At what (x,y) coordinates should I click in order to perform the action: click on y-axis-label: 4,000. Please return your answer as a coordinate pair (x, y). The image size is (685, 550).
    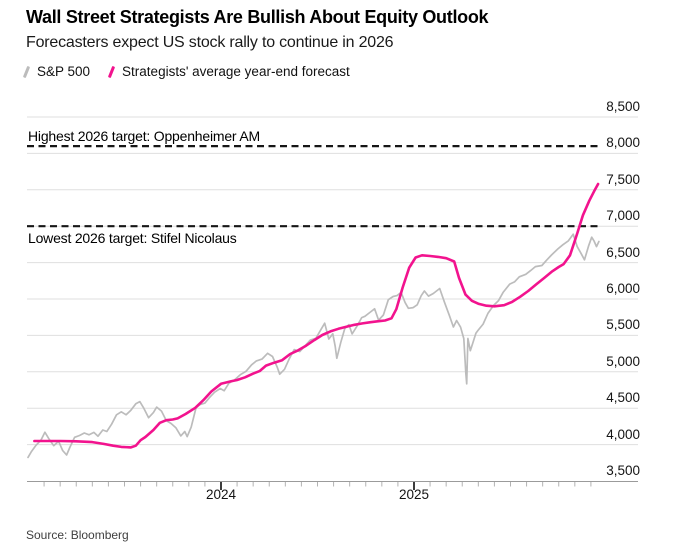
    Looking at the image, I should click on (623, 434).